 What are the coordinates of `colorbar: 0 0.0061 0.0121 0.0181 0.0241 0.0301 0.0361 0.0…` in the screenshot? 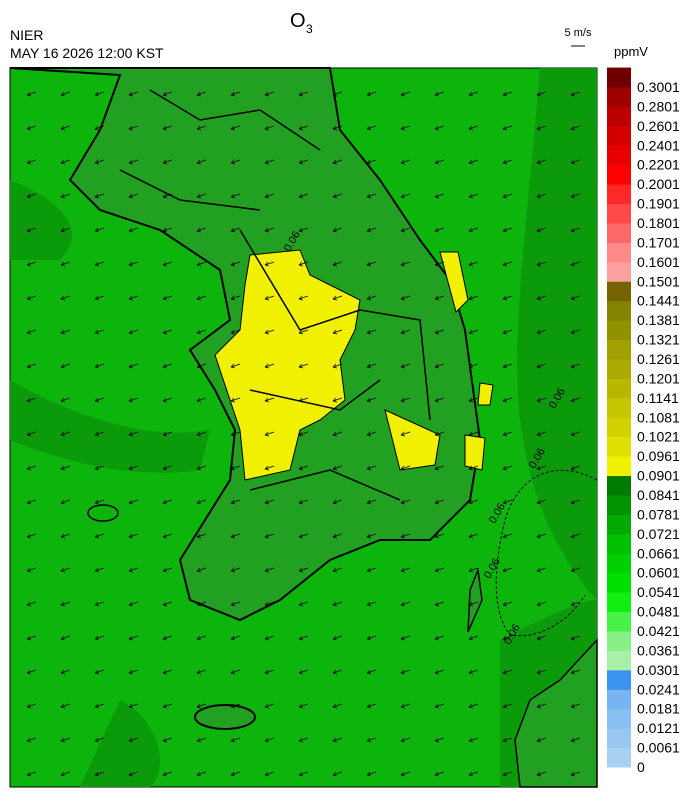 It's located at (643, 421).